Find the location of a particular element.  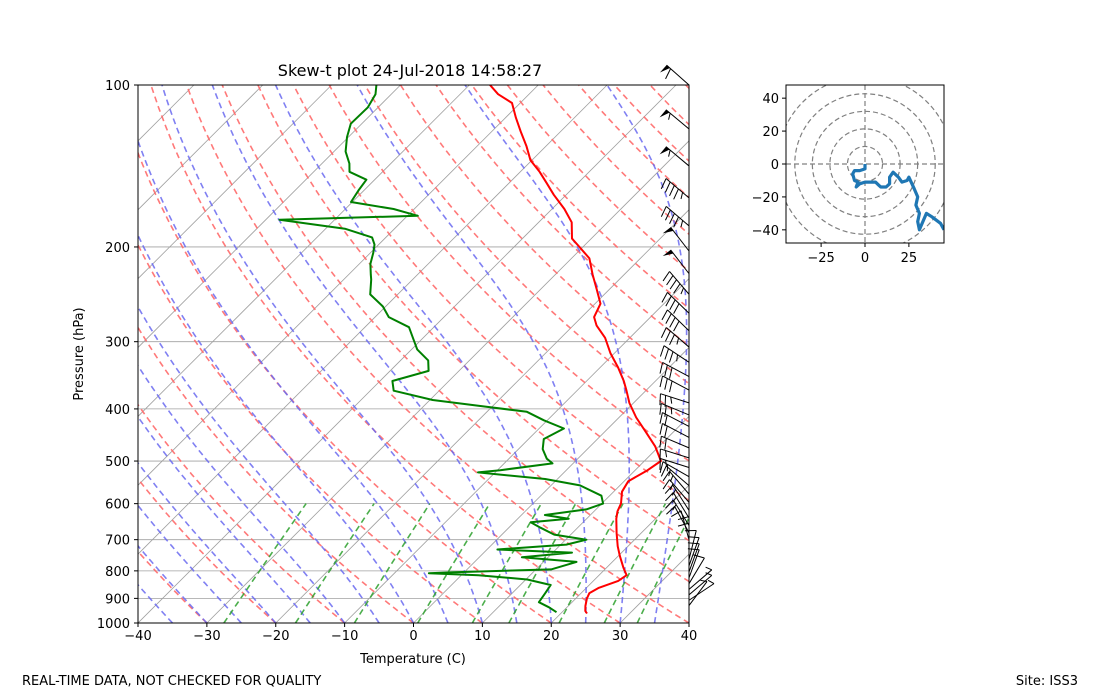

x-axis-label: Temperature (C) is located at coordinates (412, 659).